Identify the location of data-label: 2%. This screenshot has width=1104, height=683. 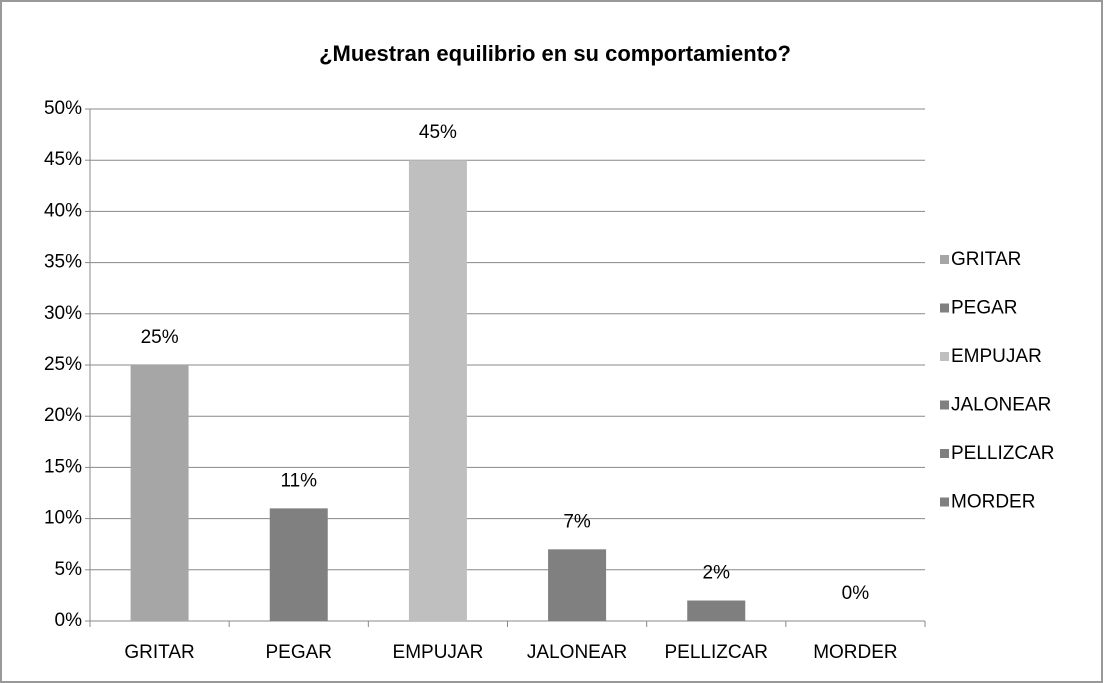
(717, 573).